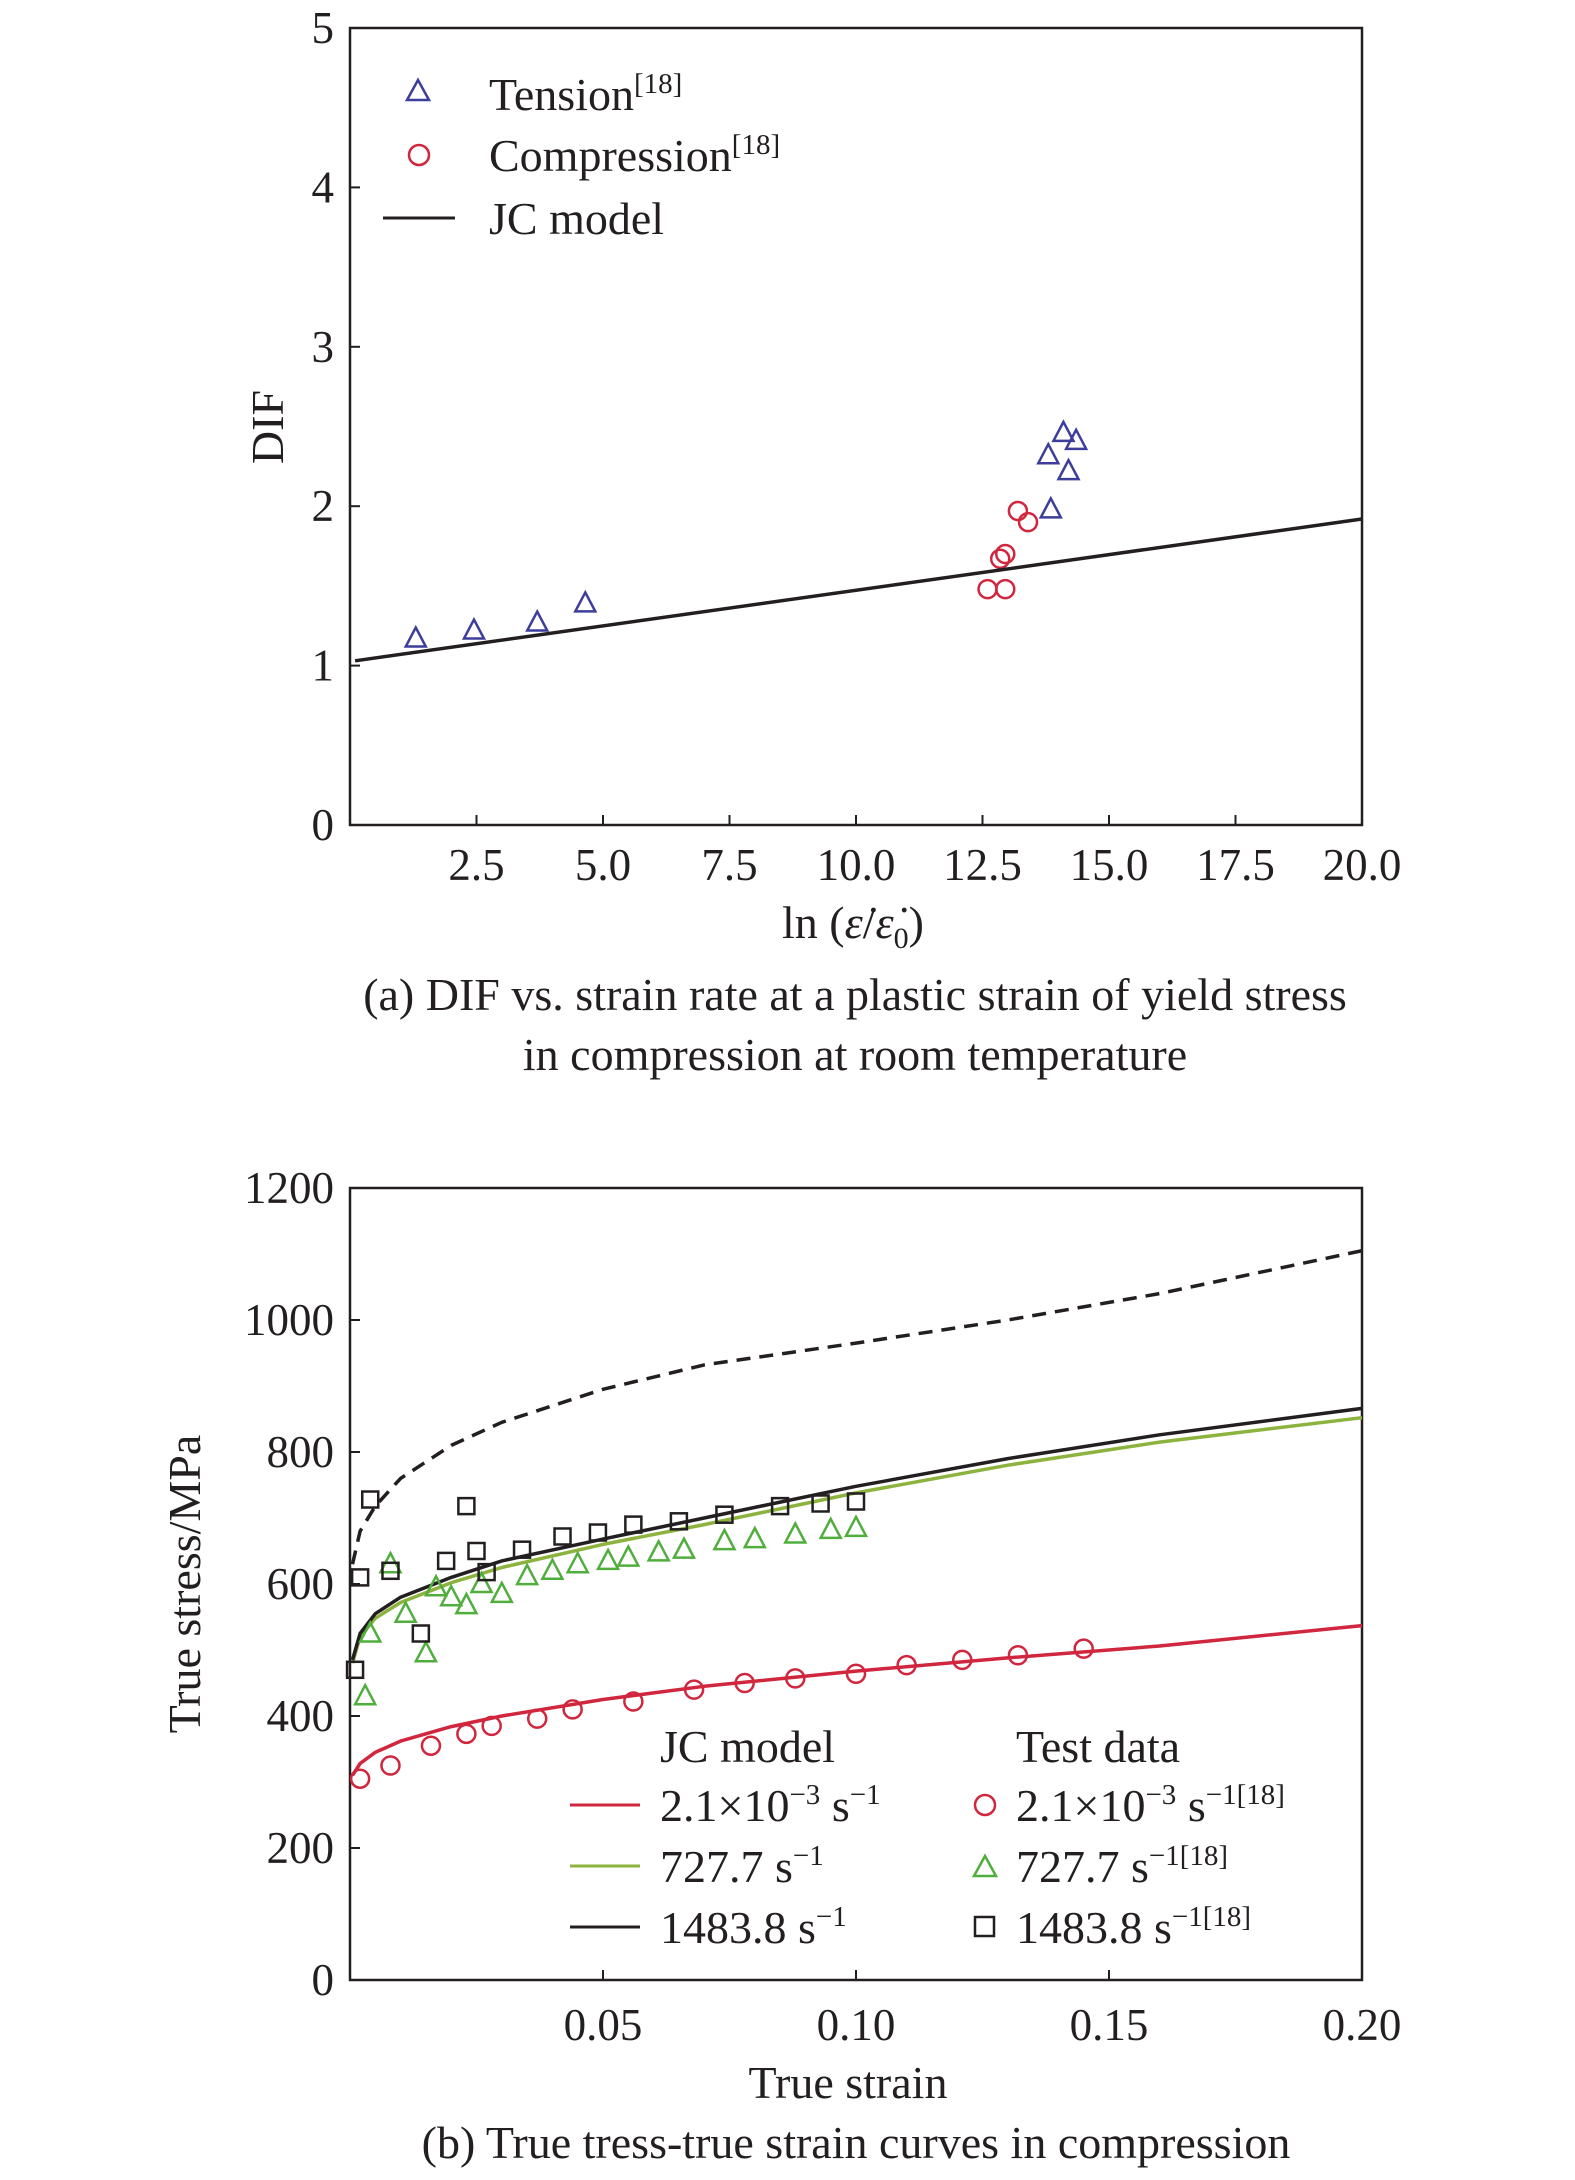  What do you see at coordinates (323, 187) in the screenshot?
I see `chart-a-y-tick-label: 4` at bounding box center [323, 187].